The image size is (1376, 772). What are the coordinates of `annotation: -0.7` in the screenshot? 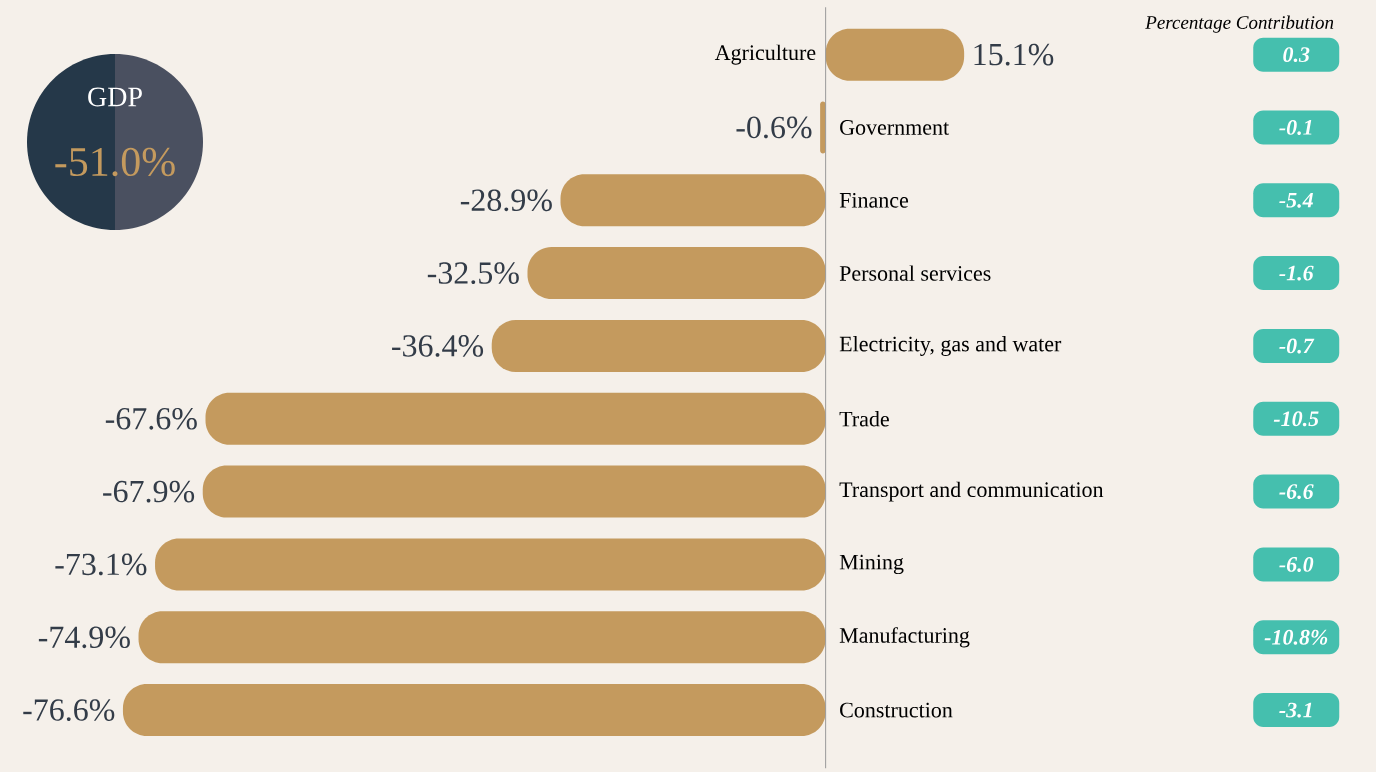 It's located at (1297, 346).